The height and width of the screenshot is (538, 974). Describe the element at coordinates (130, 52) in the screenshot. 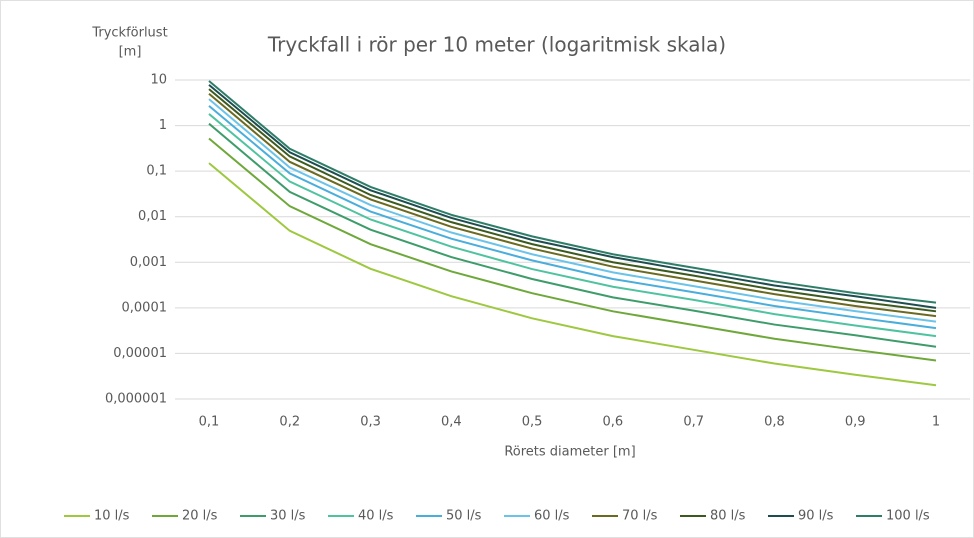

I see `y-axis-label: [m]` at that location.